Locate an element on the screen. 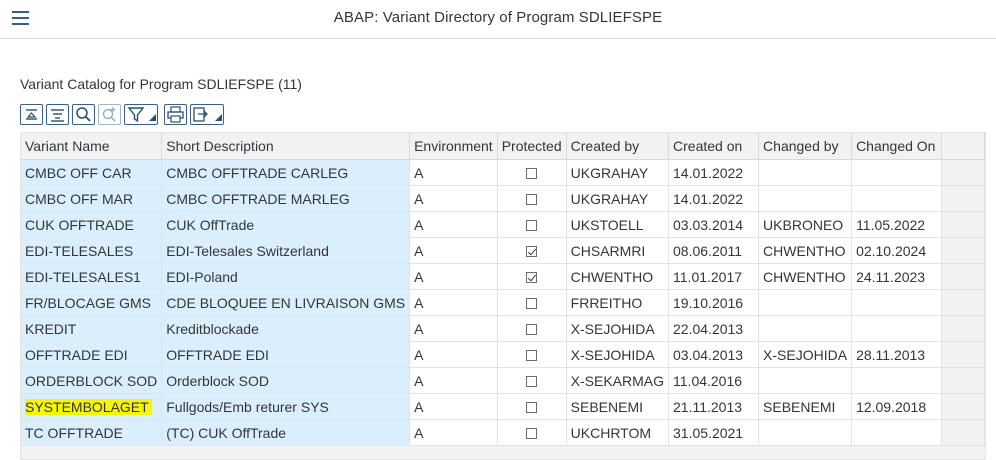  cell-short-description: Fullgods/Emb returer SYS is located at coordinates (286, 406).